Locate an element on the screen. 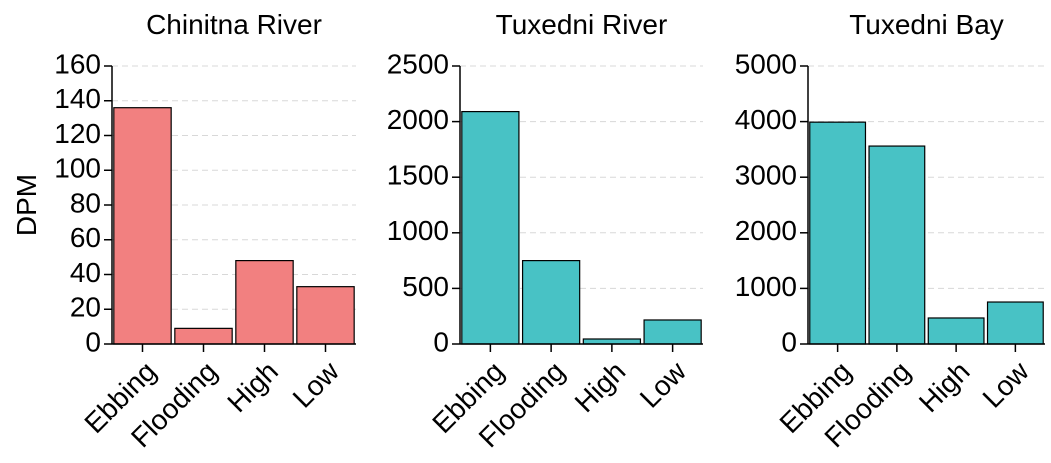 This screenshot has height=463, width=1051. y-tick-label: 1500 is located at coordinates (418, 175).